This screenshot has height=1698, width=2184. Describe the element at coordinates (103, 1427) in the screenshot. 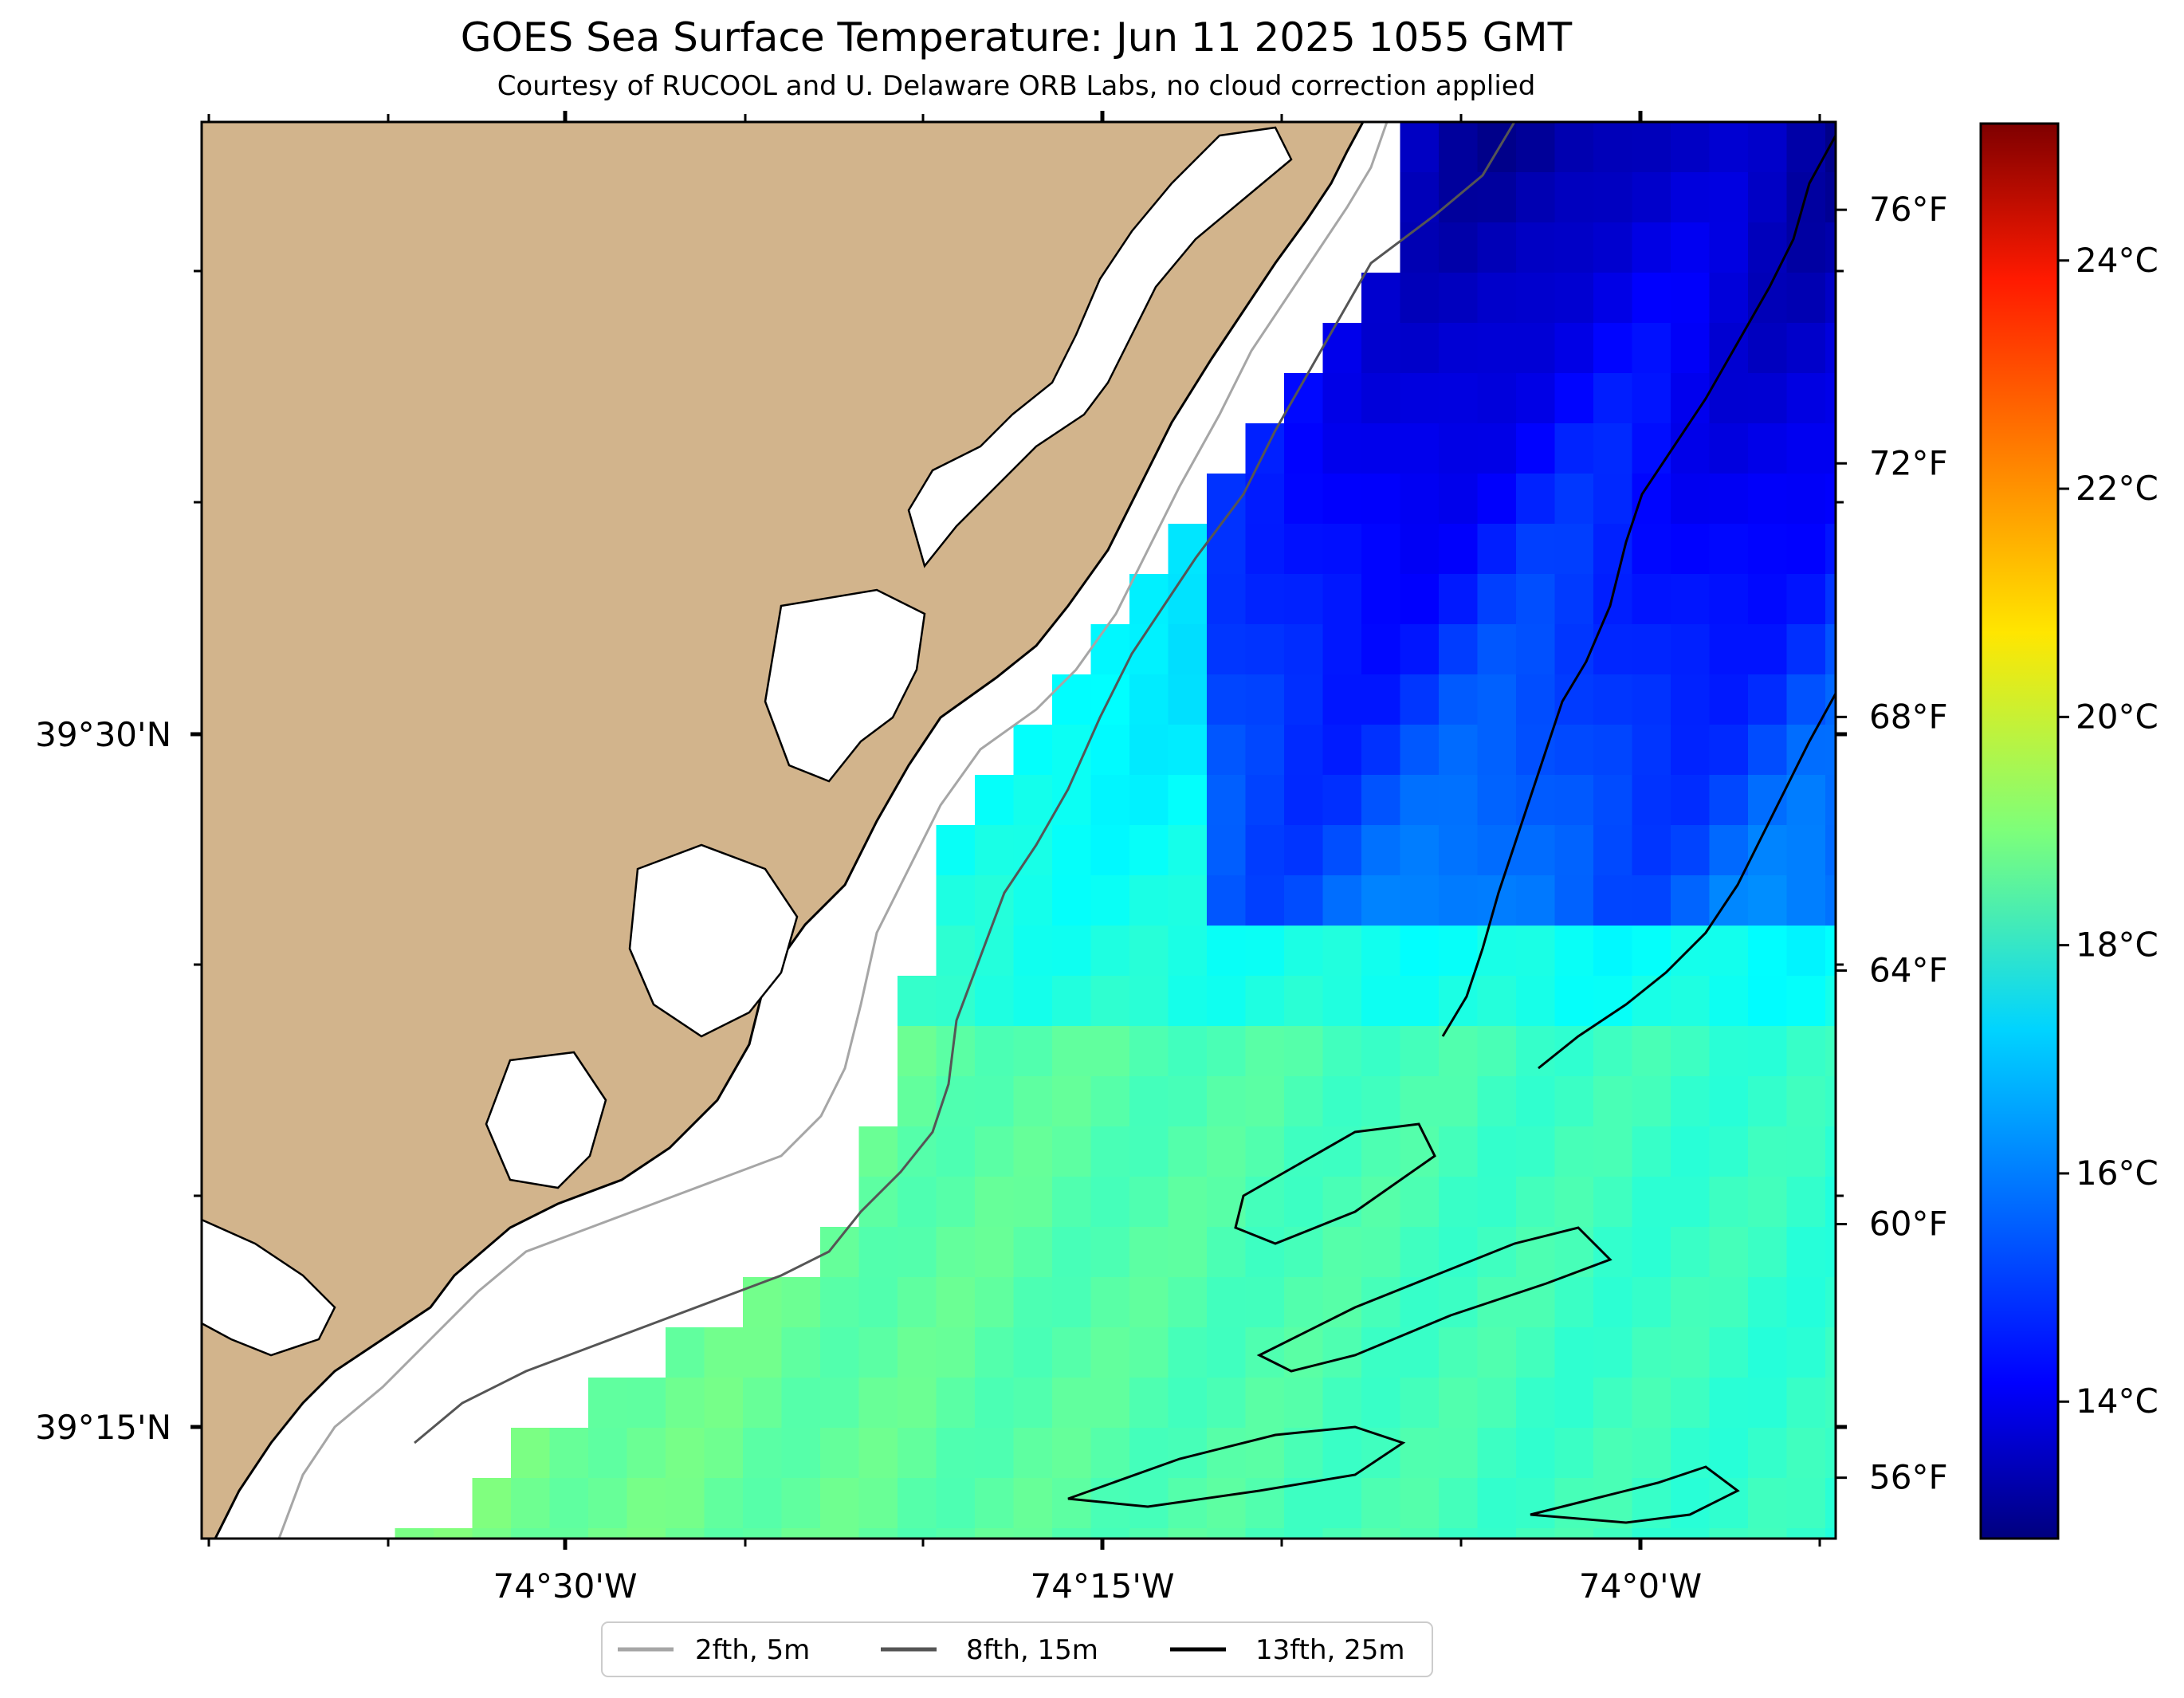

I see `lat-label: 39°15'N` at that location.